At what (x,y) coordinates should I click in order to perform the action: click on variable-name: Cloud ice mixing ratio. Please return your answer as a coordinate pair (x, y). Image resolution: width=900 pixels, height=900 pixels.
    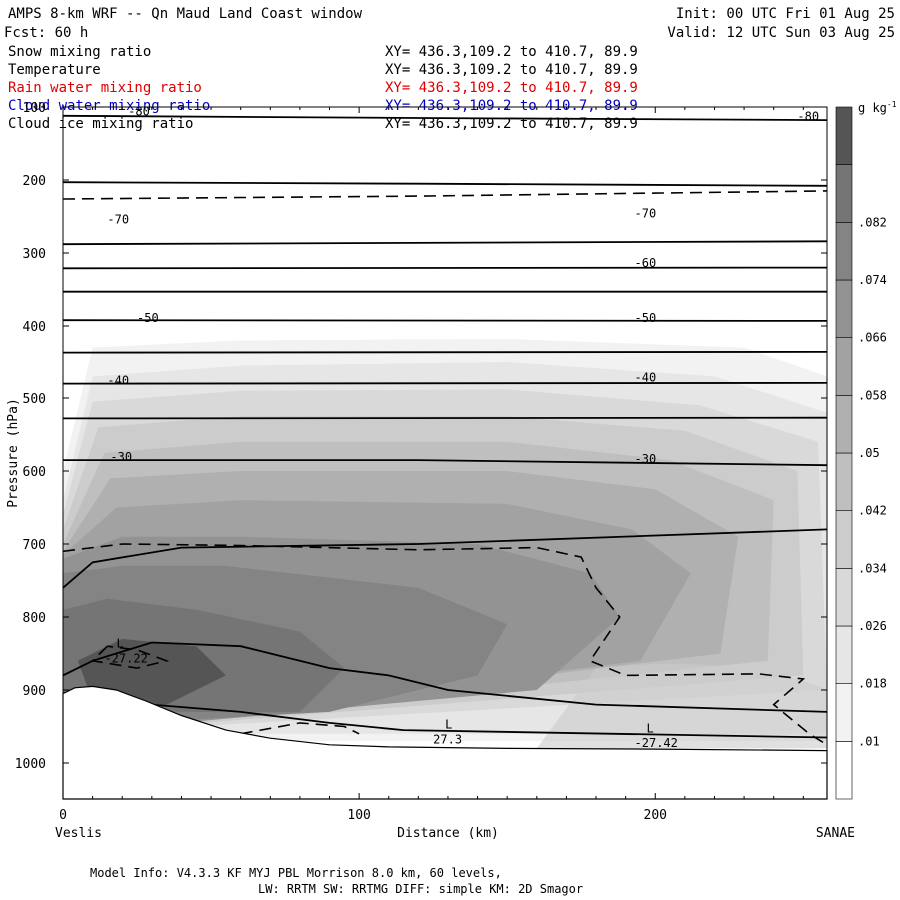
    Looking at the image, I should click on (100, 124).